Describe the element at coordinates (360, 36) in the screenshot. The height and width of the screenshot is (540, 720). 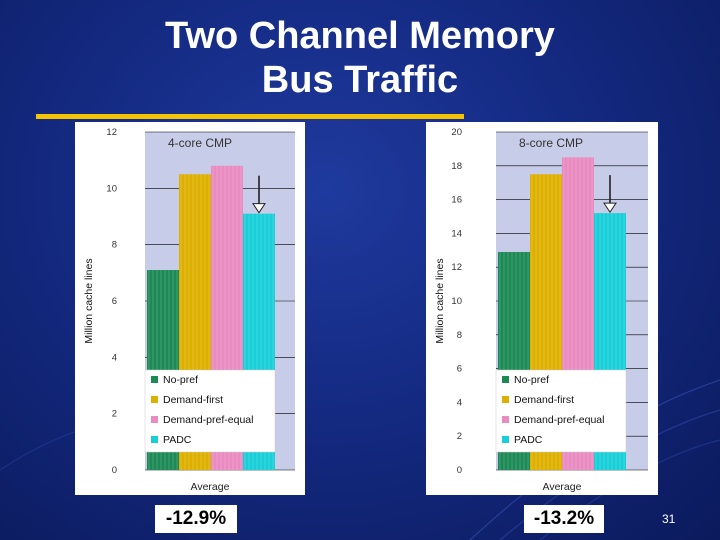
I see `slide-title-line1: Two Channel Memory` at that location.